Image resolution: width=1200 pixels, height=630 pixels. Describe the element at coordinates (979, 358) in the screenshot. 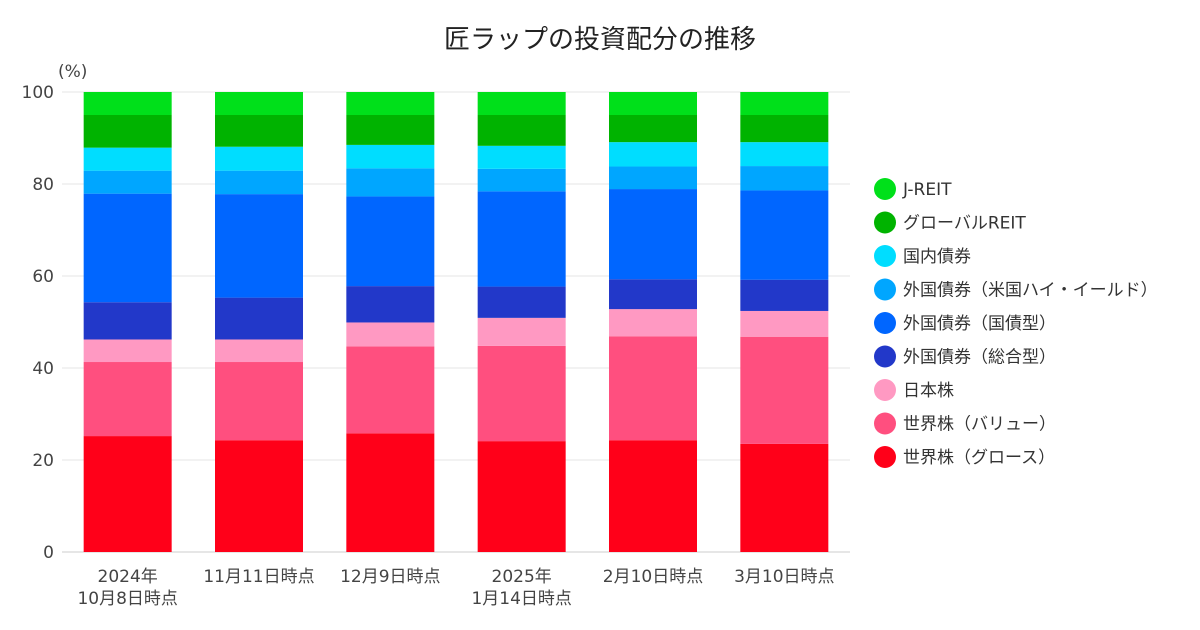

I see `legend-label: 外国債券（総合型）` at that location.